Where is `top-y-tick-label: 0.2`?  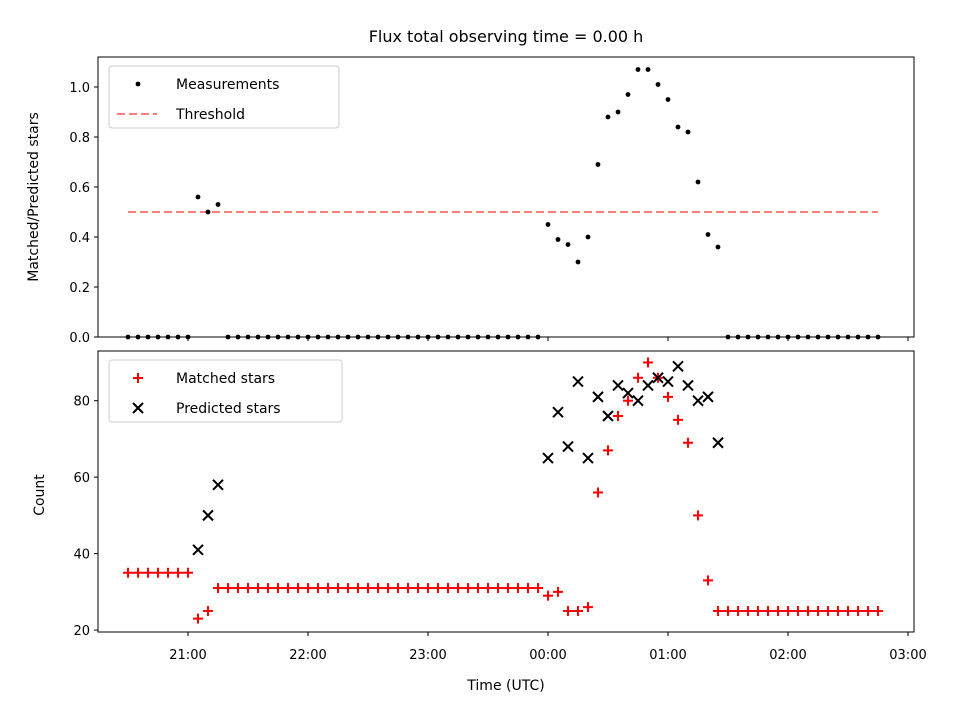
top-y-tick-label: 0.2 is located at coordinates (79, 288).